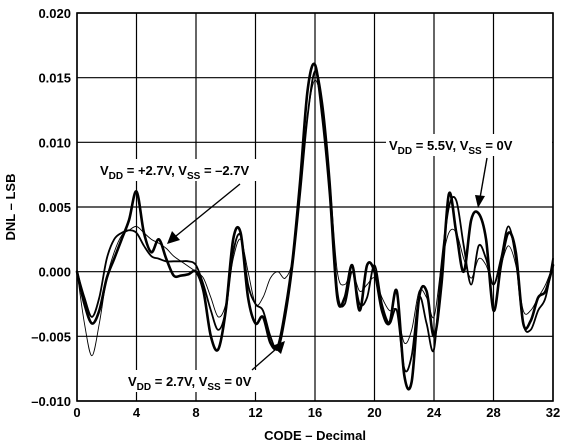 This screenshot has width=570, height=447. I want to click on y-tick-label: –0.010, so click(51, 401).